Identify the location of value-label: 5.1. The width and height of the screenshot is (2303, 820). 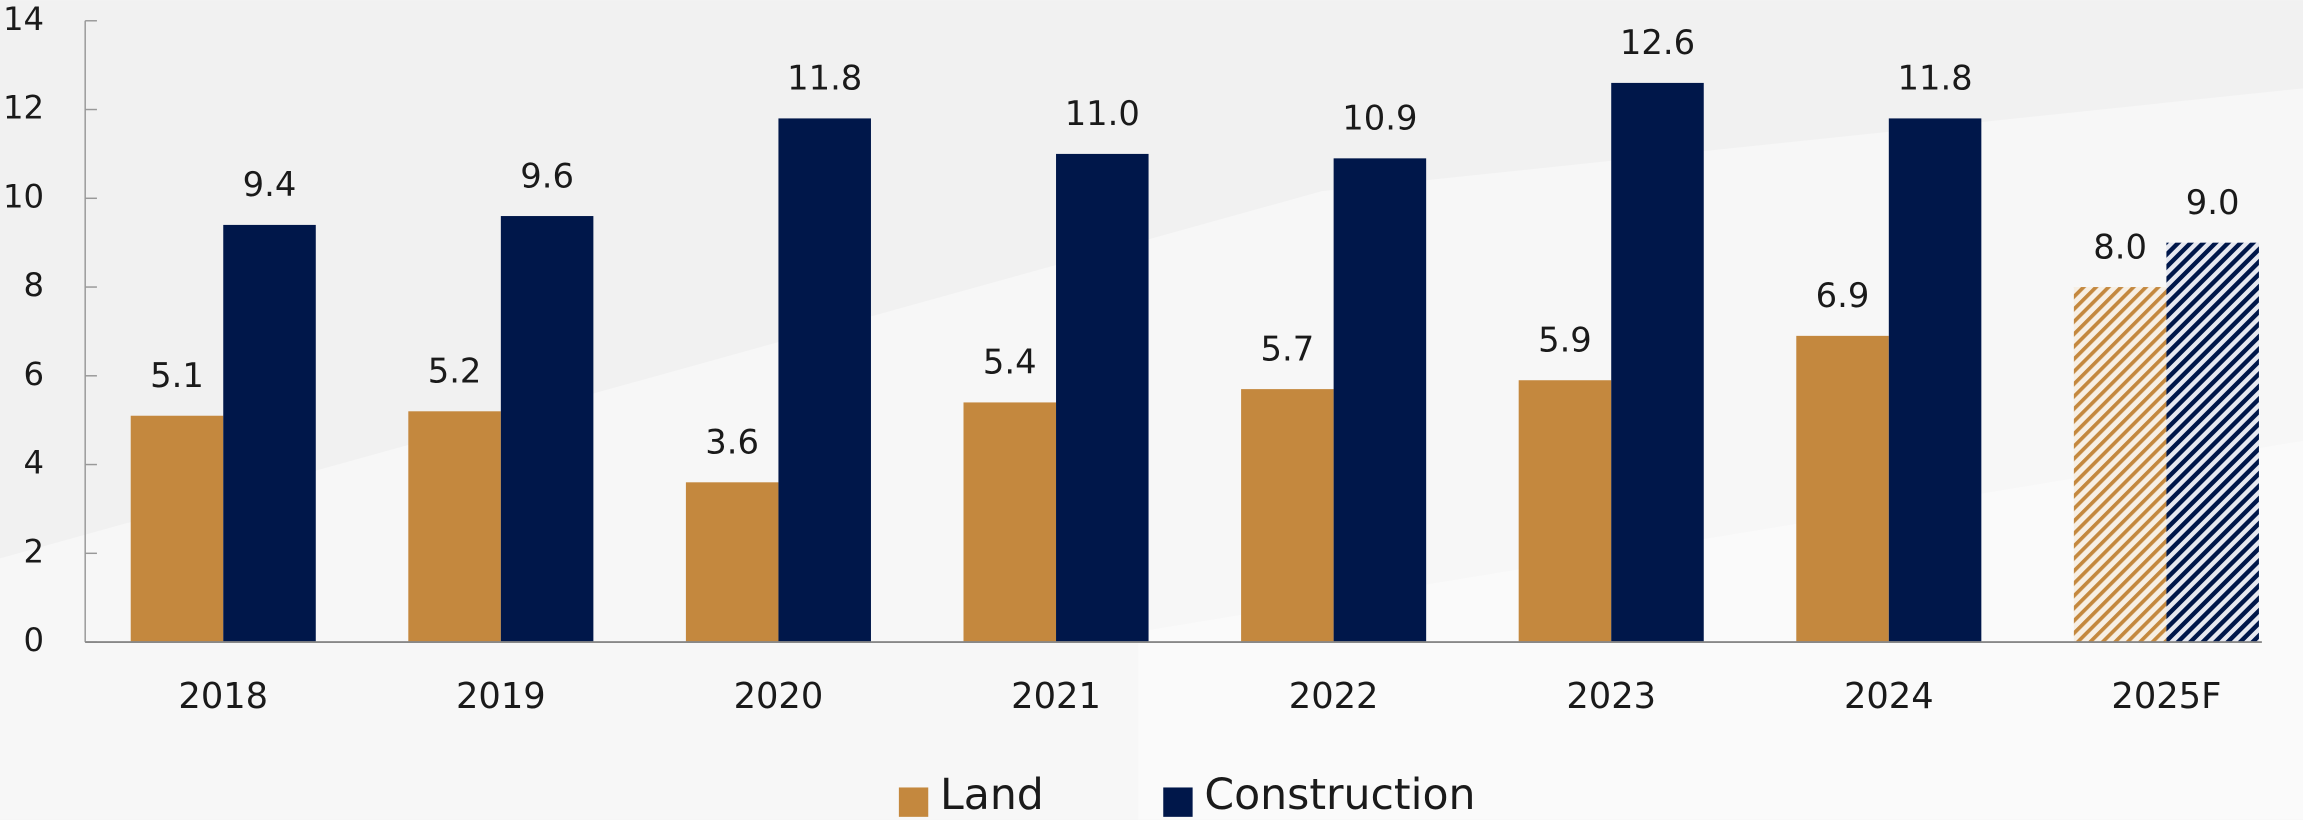
(177, 375).